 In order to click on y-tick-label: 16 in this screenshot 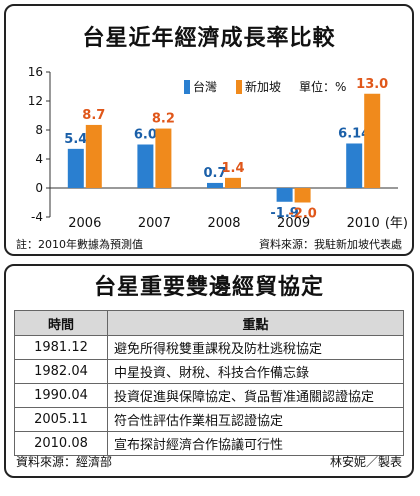, I will do `click(35, 72)`.